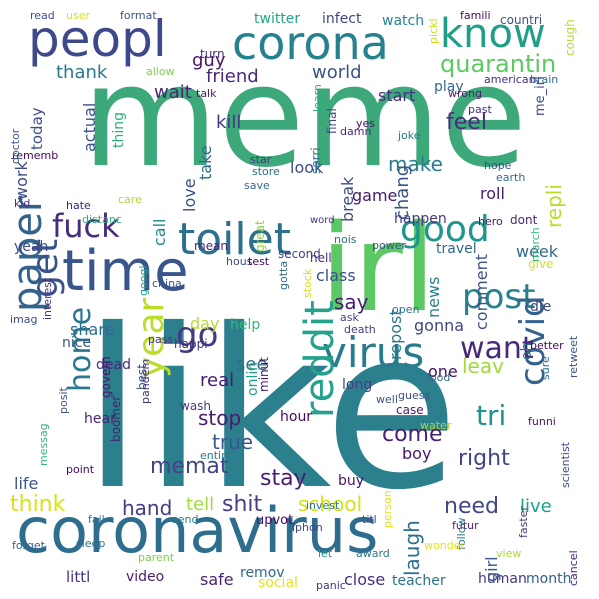 Image resolution: width=599 pixels, height=599 pixels. Describe the element at coordinates (217, 579) in the screenshot. I see `word-safe: safe` at that location.